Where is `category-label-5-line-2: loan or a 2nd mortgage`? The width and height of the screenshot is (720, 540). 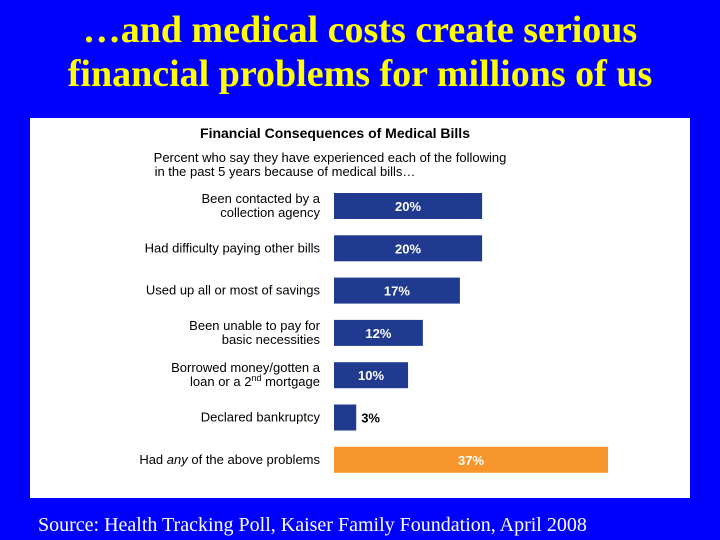 category-label-5-line-2: loan or a 2nd mortgage is located at coordinates (255, 381).